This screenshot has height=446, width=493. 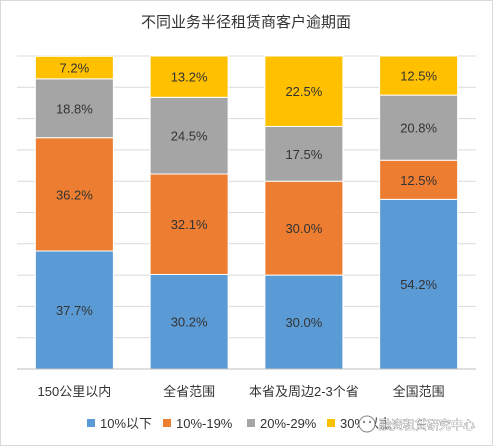 I want to click on data-label: 18.8%, so click(x=74, y=108).